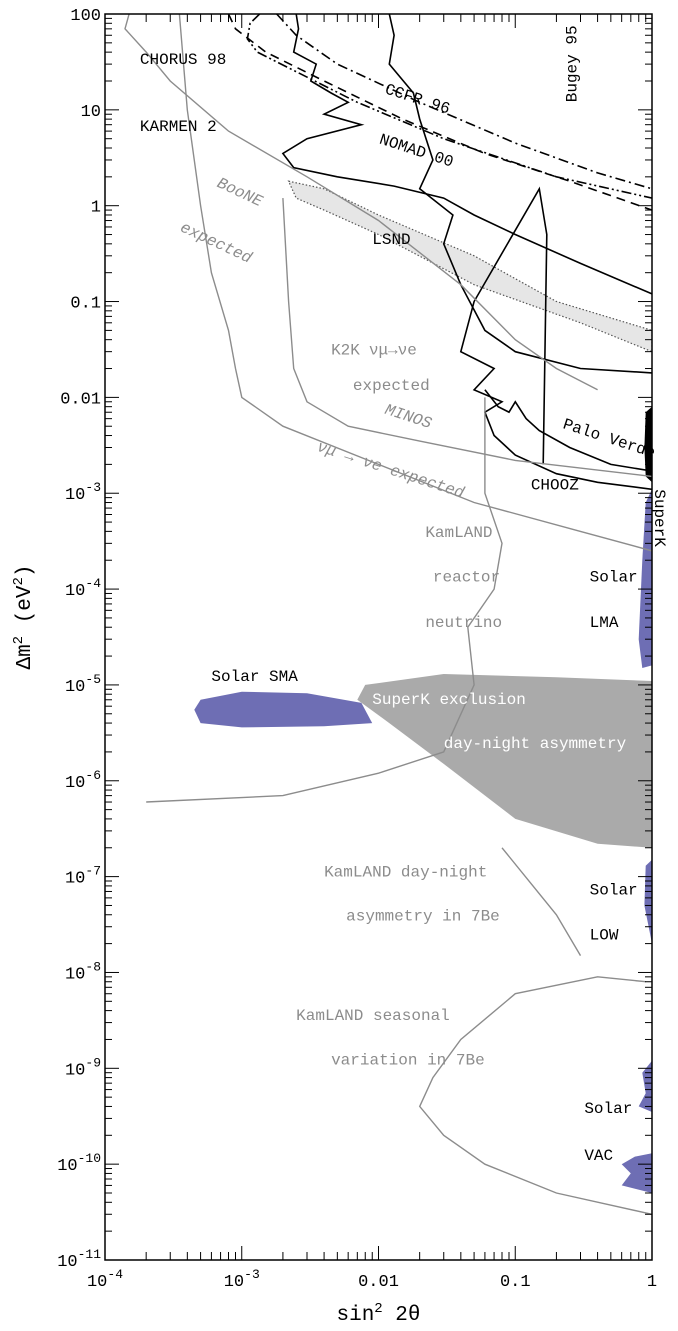 This screenshot has width=678, height=1331. Describe the element at coordinates (83, 971) in the screenshot. I see `y-tick-label: 10⁻⁸` at that location.